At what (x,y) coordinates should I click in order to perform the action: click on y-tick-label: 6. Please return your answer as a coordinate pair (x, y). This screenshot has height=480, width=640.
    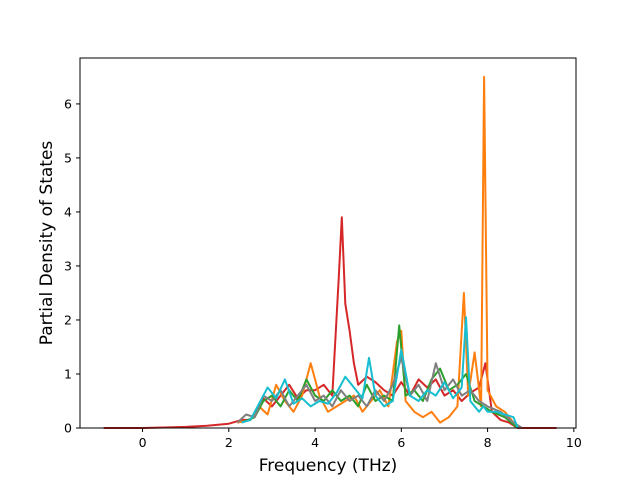
    Looking at the image, I should click on (68, 103).